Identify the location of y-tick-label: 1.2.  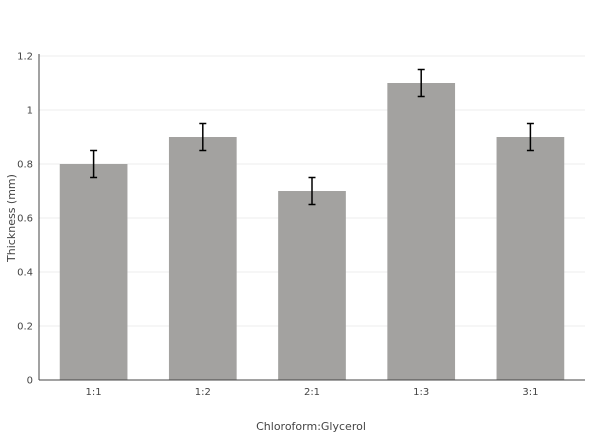
(25, 57).